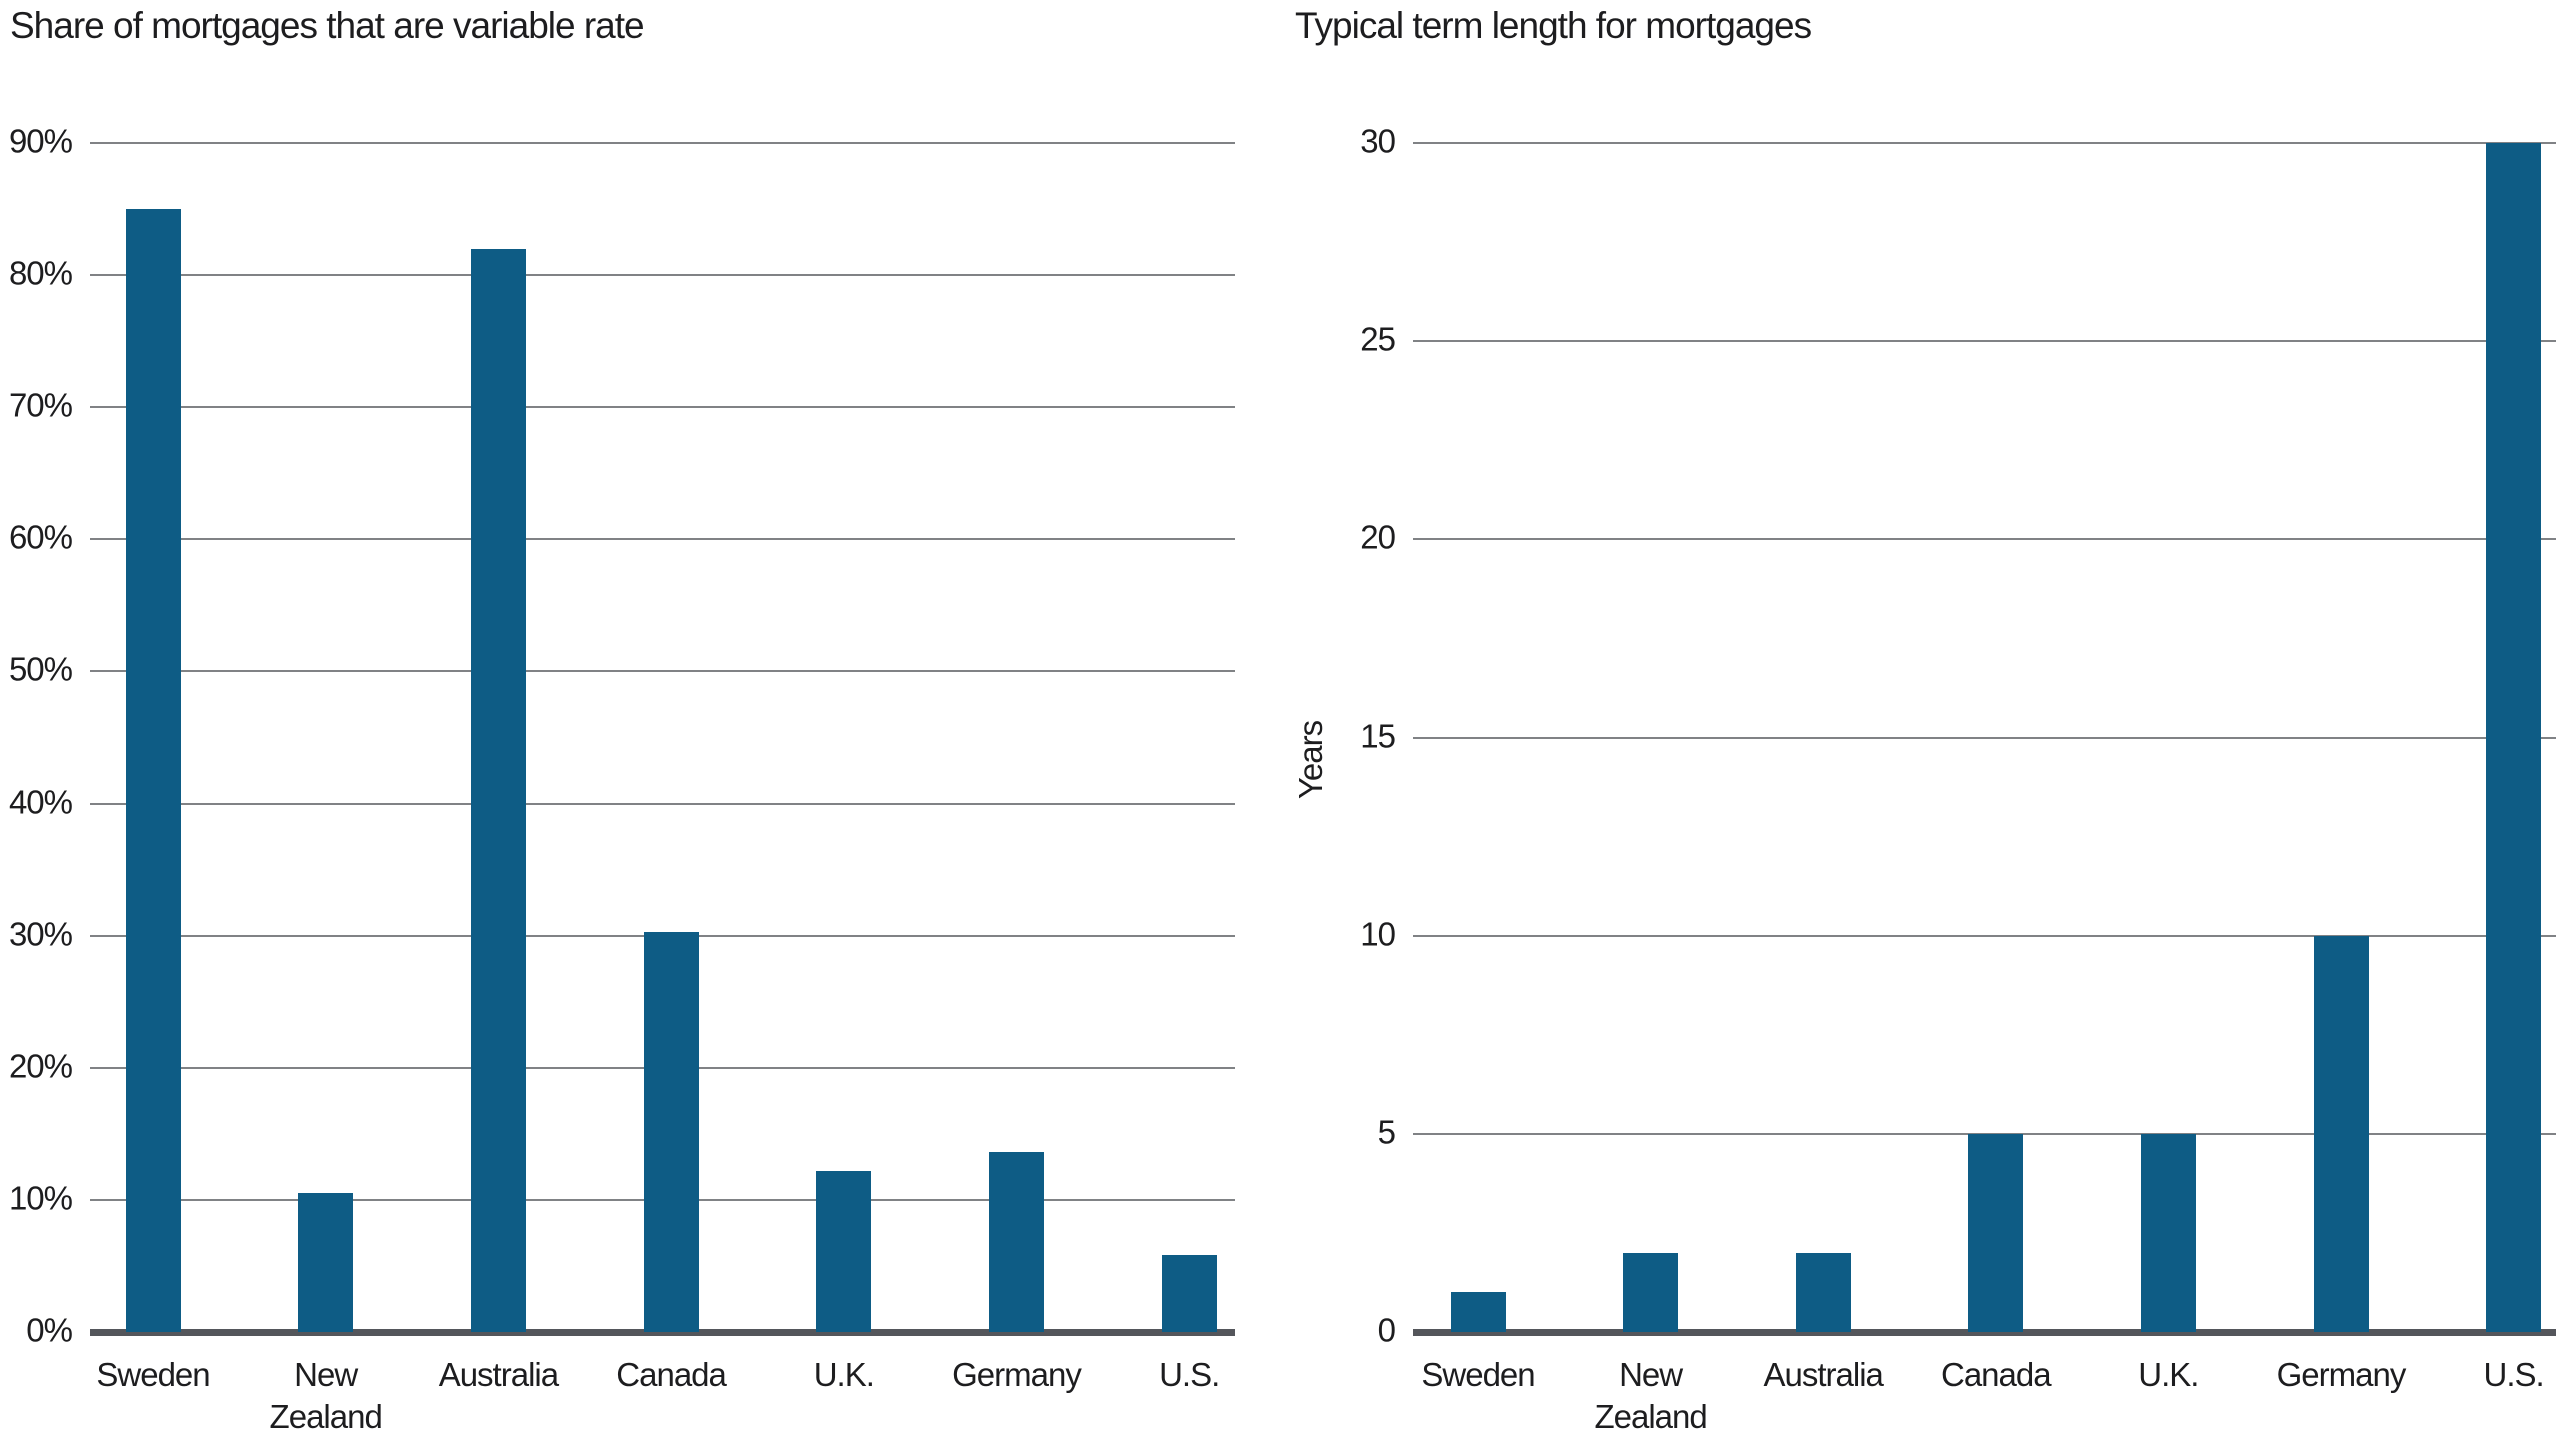 The width and height of the screenshot is (2560, 1440). Describe the element at coordinates (40, 1198) in the screenshot. I see `y-tick-label-10: 10%` at that location.